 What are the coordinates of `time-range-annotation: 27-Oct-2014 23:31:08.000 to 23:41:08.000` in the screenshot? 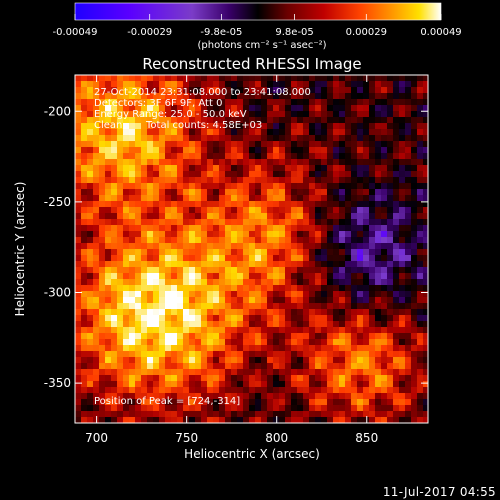 It's located at (202, 92).